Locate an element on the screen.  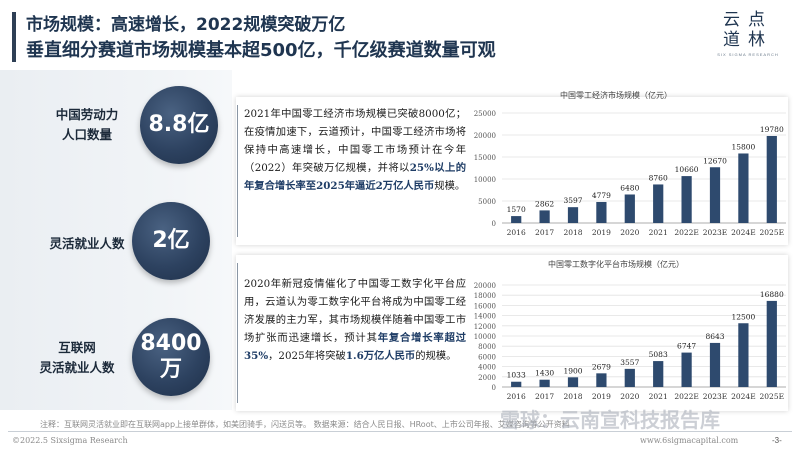
data-label: 8643 is located at coordinates (714, 336).